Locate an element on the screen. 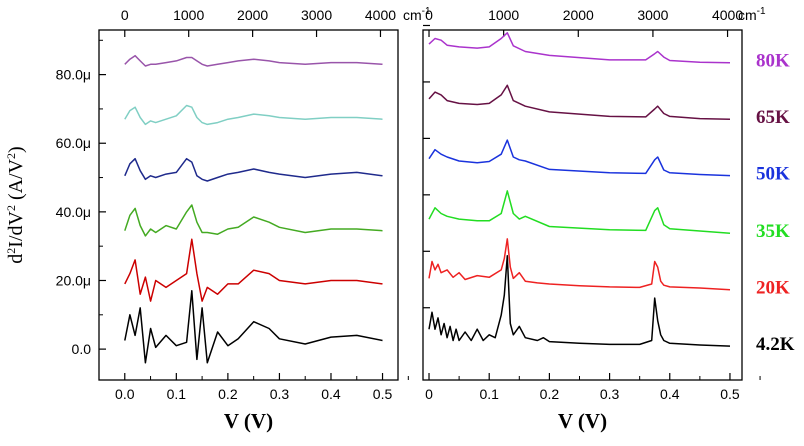  y-axis-title: d2I/dV2 (A/V2) is located at coordinates (15, 204).